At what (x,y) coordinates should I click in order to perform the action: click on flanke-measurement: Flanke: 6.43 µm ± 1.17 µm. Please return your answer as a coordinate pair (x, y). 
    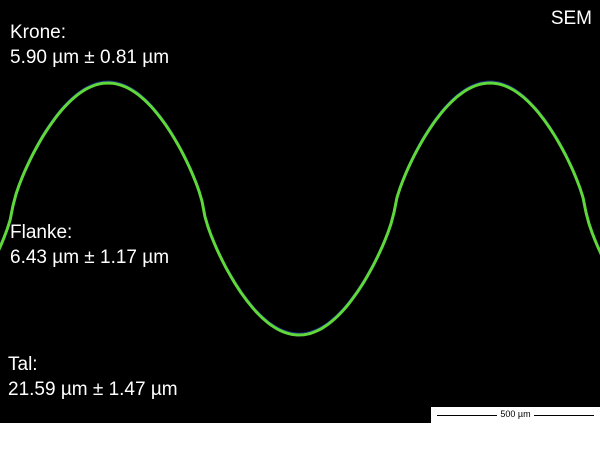
    Looking at the image, I should click on (89, 245).